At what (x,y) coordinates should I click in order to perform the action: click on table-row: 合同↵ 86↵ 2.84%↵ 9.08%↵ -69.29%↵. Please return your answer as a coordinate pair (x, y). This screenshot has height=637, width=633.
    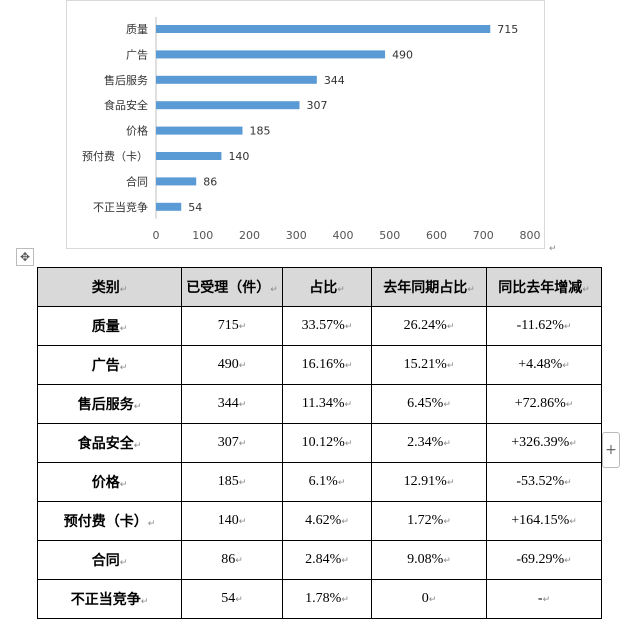
    Looking at the image, I should click on (319, 560).